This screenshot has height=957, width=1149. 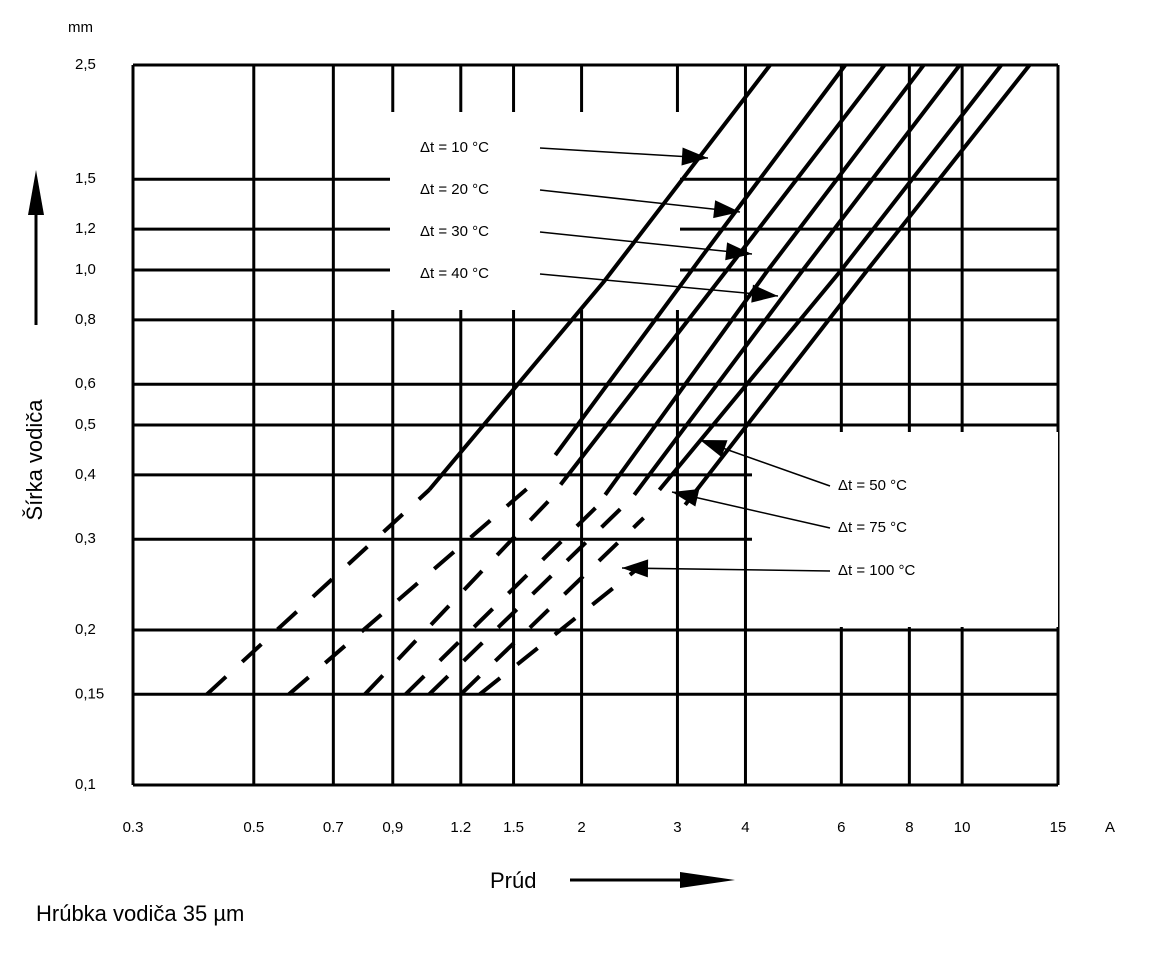 What do you see at coordinates (85, 269) in the screenshot?
I see `y-tick-label: 1,0` at bounding box center [85, 269].